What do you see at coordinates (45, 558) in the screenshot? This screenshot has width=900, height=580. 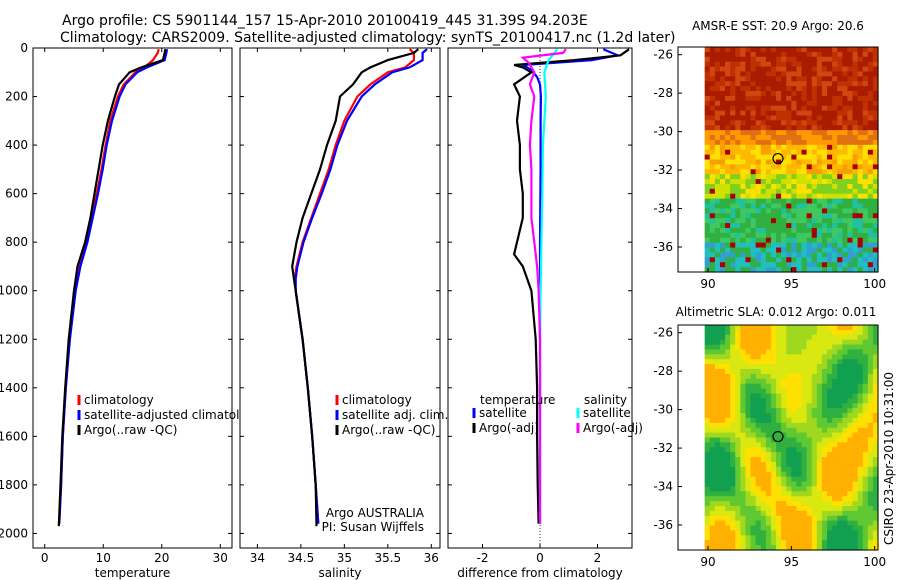 I see `x-tick-label: 0` at bounding box center [45, 558].